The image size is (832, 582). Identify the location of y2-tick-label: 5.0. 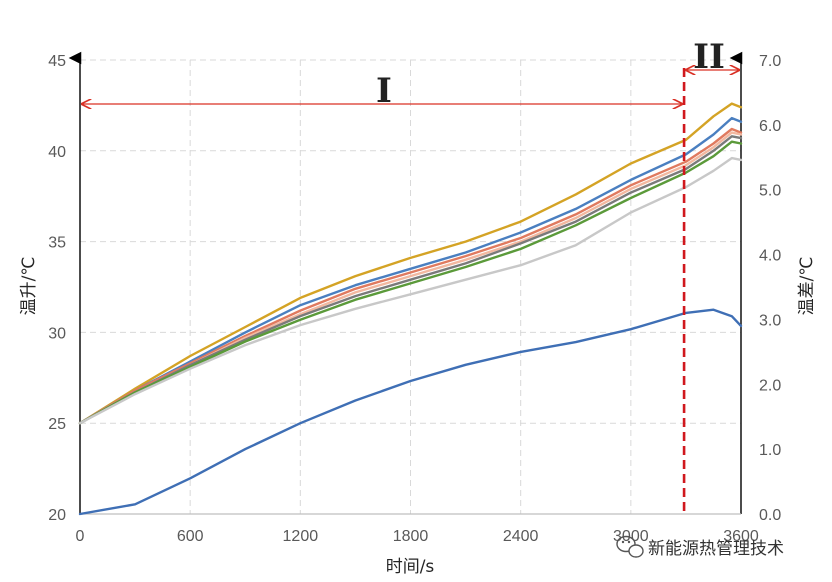
(770, 191).